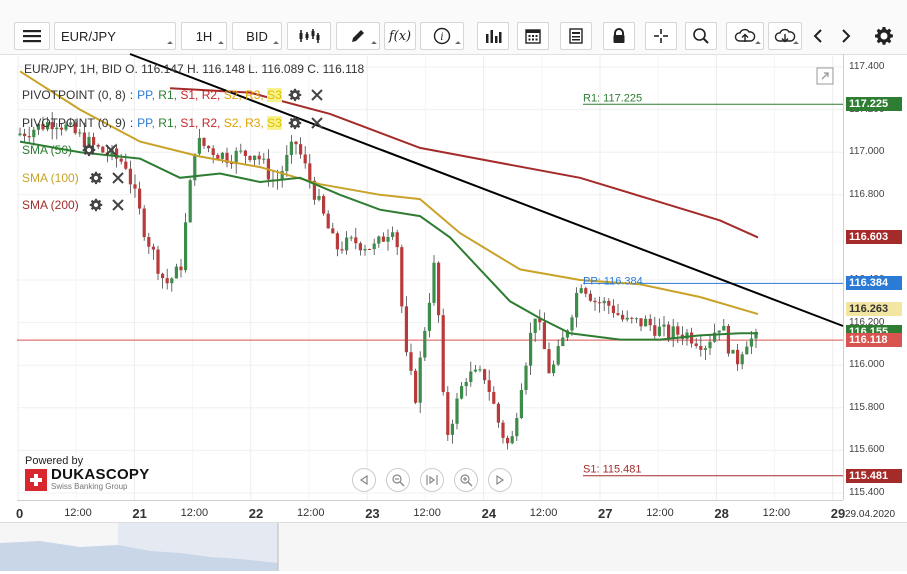  What do you see at coordinates (493, 36) in the screenshot?
I see `bar-chart-button` at bounding box center [493, 36].